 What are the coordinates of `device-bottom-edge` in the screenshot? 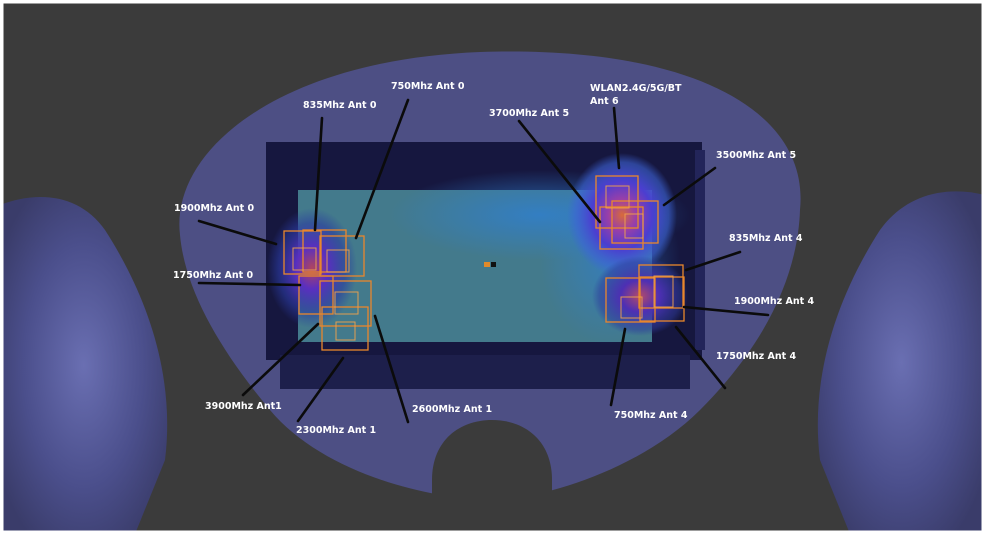 It's located at (485, 372).